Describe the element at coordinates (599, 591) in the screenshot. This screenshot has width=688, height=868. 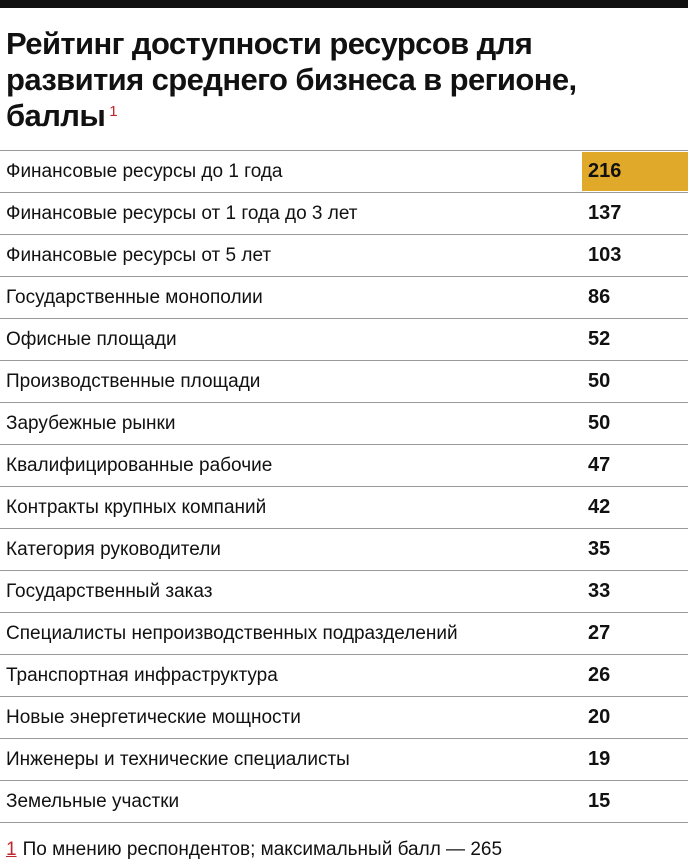
I see `row-value: 33` at that location.